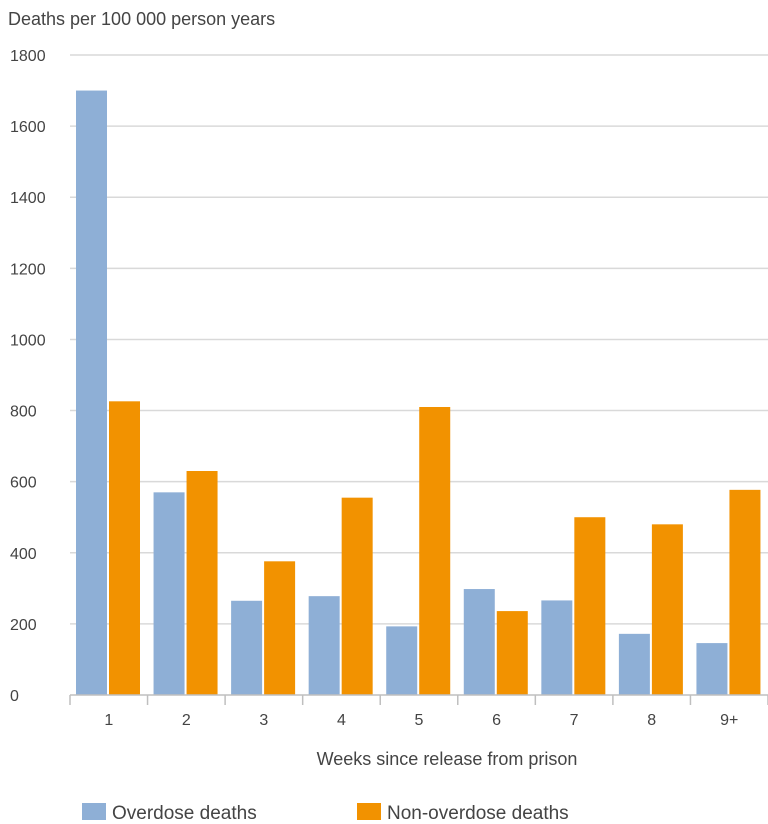 The width and height of the screenshot is (768, 824). Describe the element at coordinates (651, 720) in the screenshot. I see `x-tick-label: 8` at that location.